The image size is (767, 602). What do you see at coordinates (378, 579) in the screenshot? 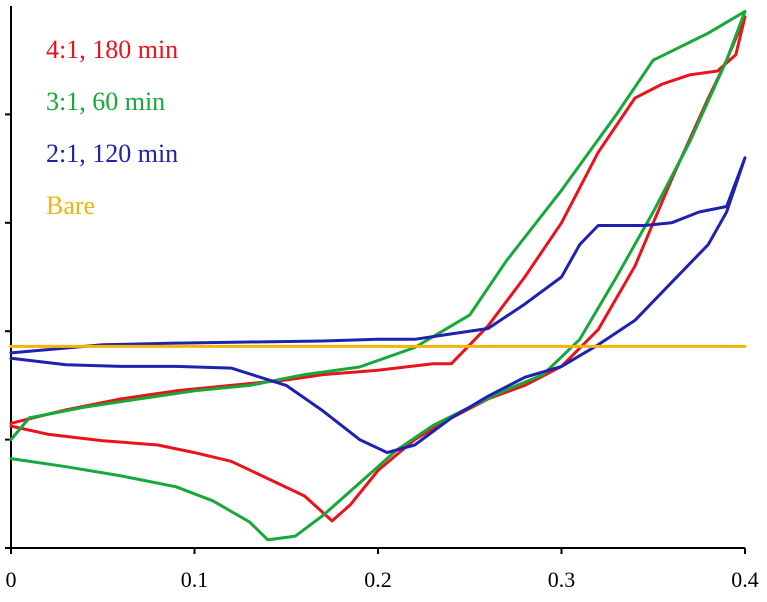
I see `x-tick-label-2: 0.2` at bounding box center [378, 579].